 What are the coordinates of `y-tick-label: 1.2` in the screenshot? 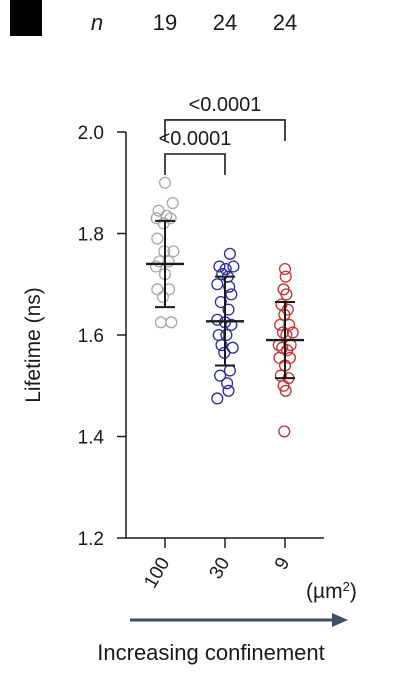 It's located at (91, 539).